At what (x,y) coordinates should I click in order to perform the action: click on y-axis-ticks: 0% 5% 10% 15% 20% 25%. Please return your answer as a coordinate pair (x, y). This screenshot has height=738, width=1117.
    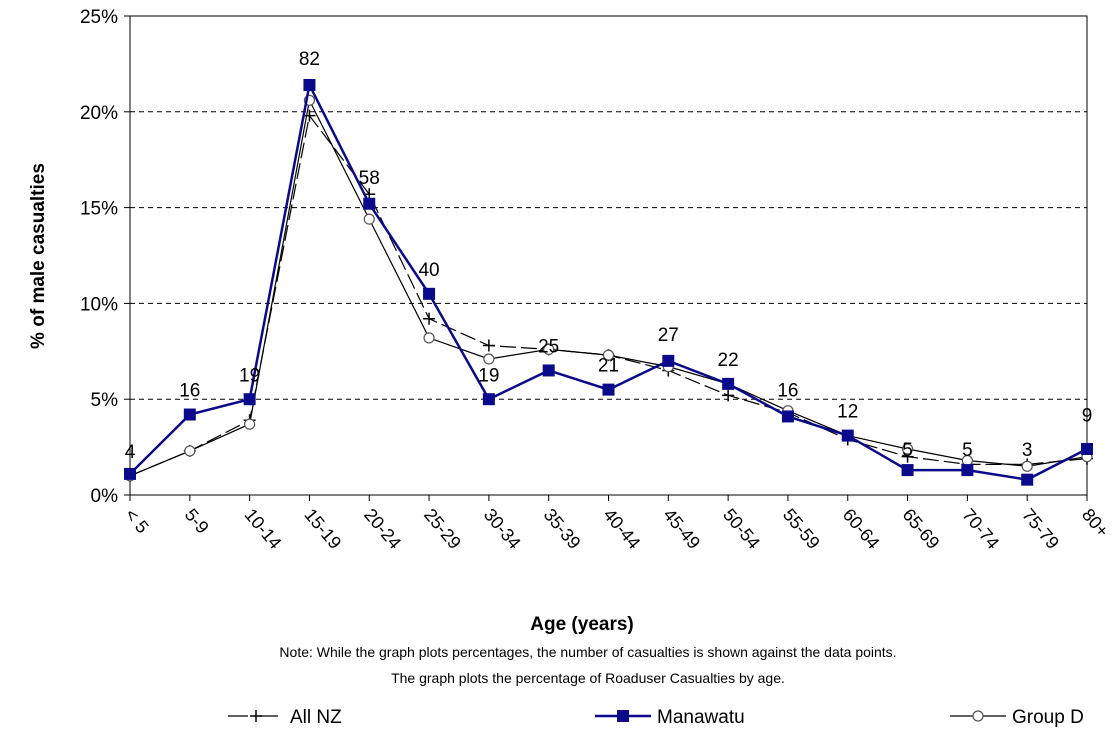
    Looking at the image, I should click on (105, 257).